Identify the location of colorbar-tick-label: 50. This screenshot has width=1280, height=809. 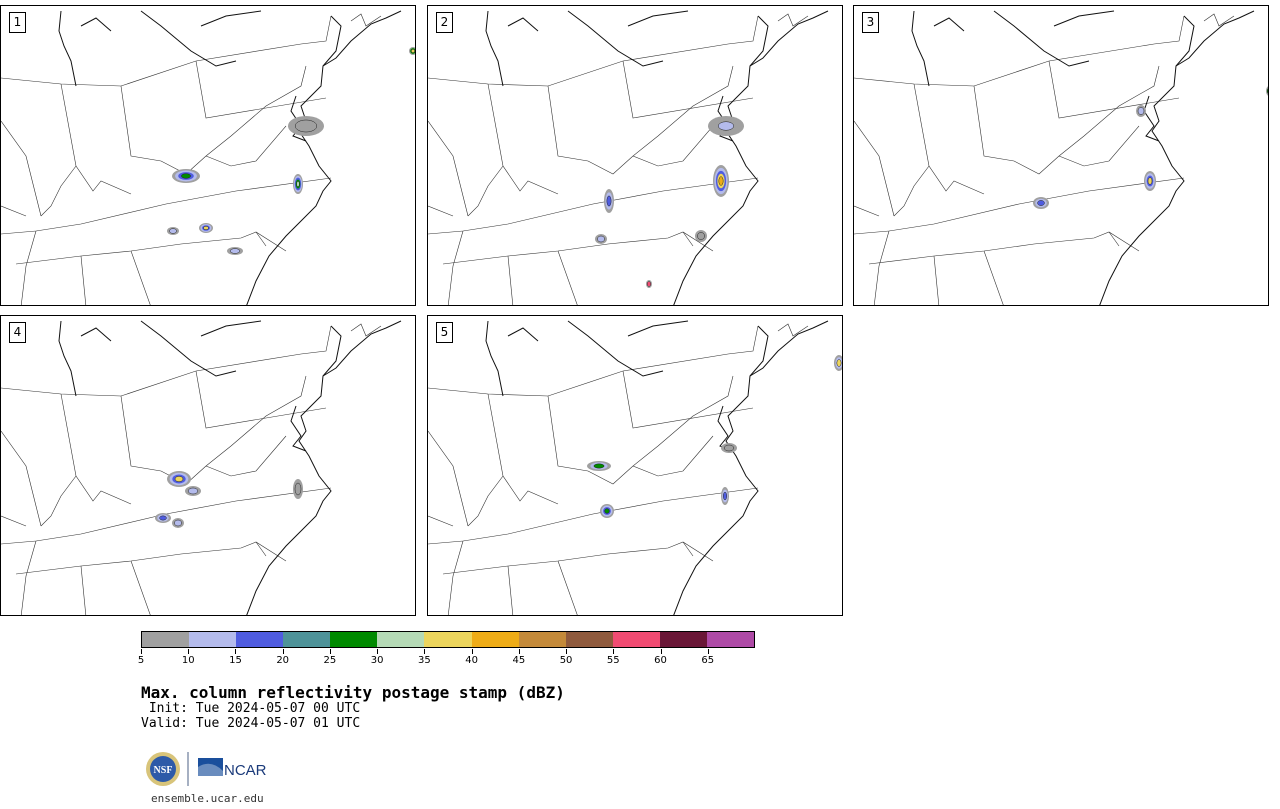
(566, 660).